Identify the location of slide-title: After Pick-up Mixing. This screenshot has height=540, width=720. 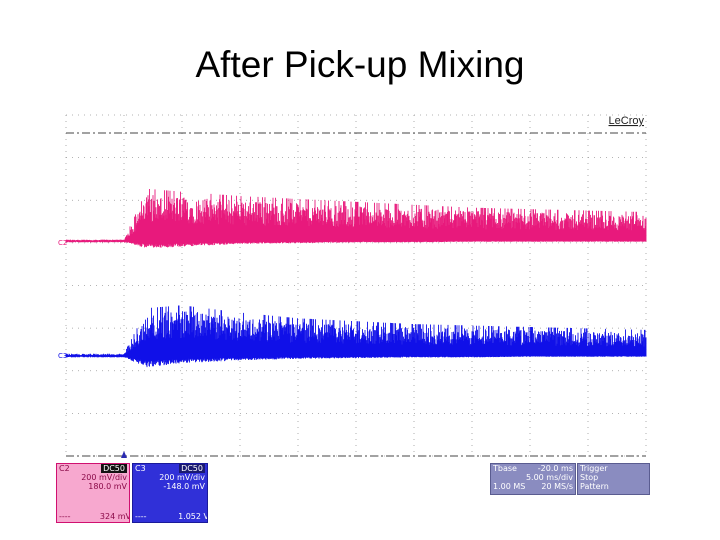
(360, 64).